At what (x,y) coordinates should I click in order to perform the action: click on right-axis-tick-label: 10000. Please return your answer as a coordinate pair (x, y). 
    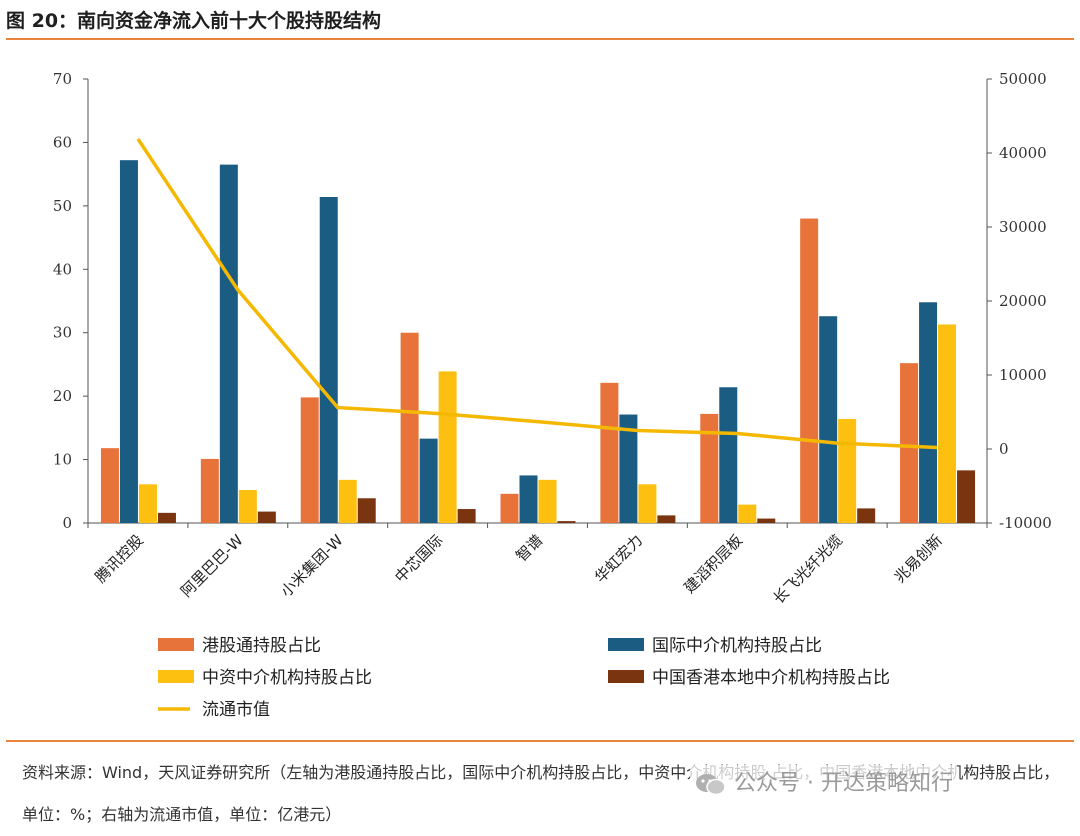
    Looking at the image, I should click on (1023, 375).